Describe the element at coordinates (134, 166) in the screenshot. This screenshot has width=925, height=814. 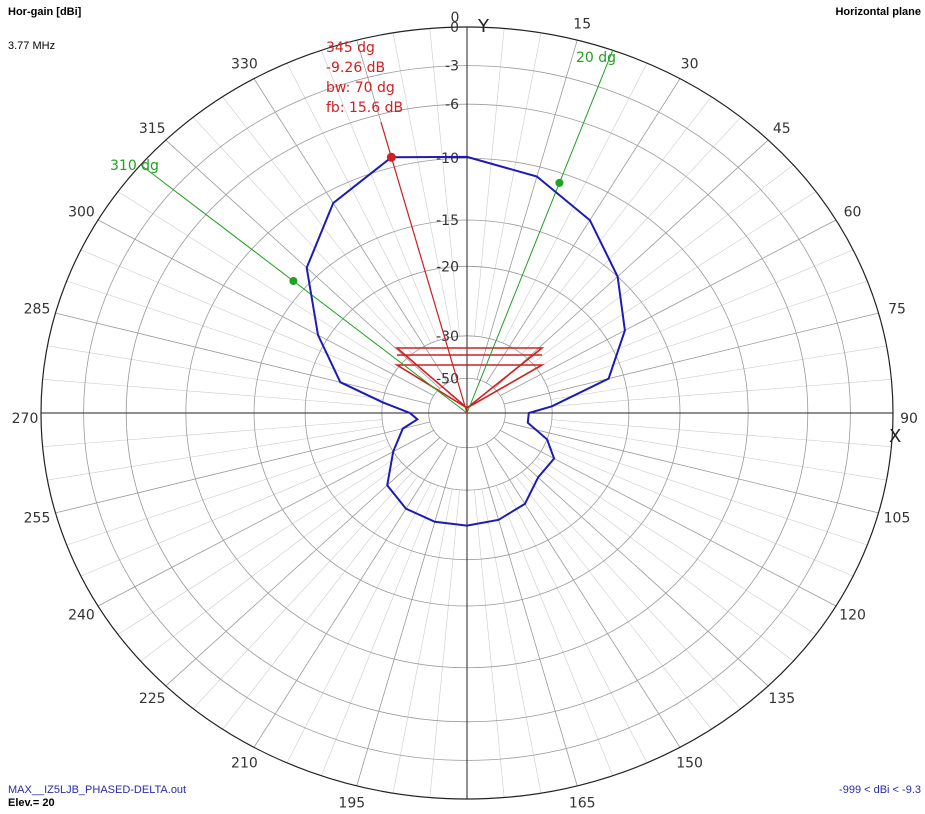
I see `bw-marker-label: 310 dg` at that location.